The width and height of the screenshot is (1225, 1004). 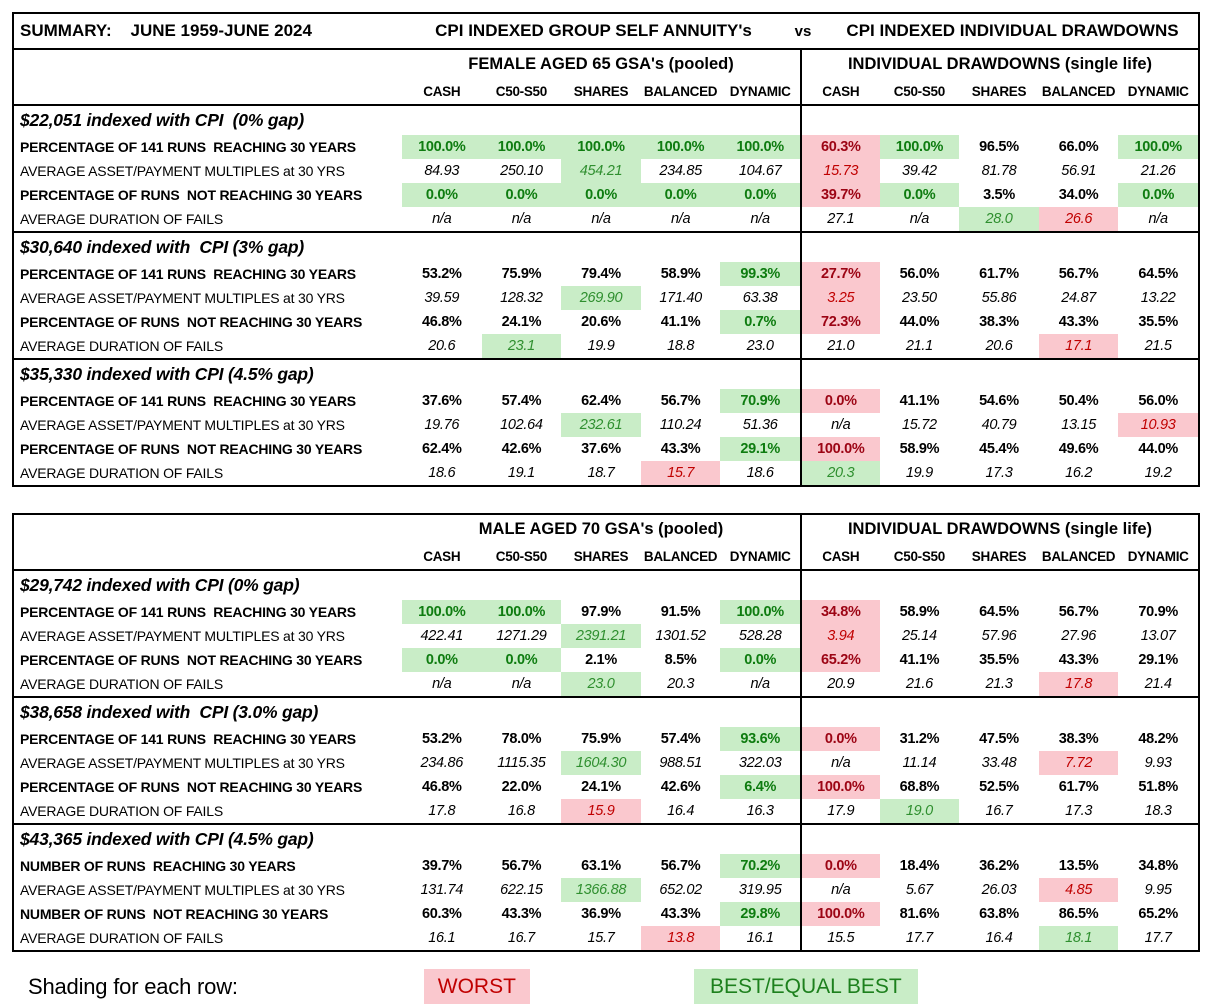 What do you see at coordinates (760, 890) in the screenshot?
I see `data-cell: 319.95` at bounding box center [760, 890].